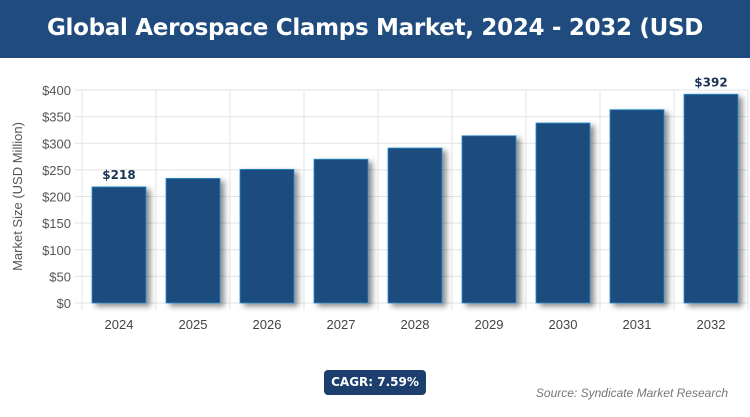  What do you see at coordinates (119, 245) in the screenshot?
I see `bar-2024` at bounding box center [119, 245].